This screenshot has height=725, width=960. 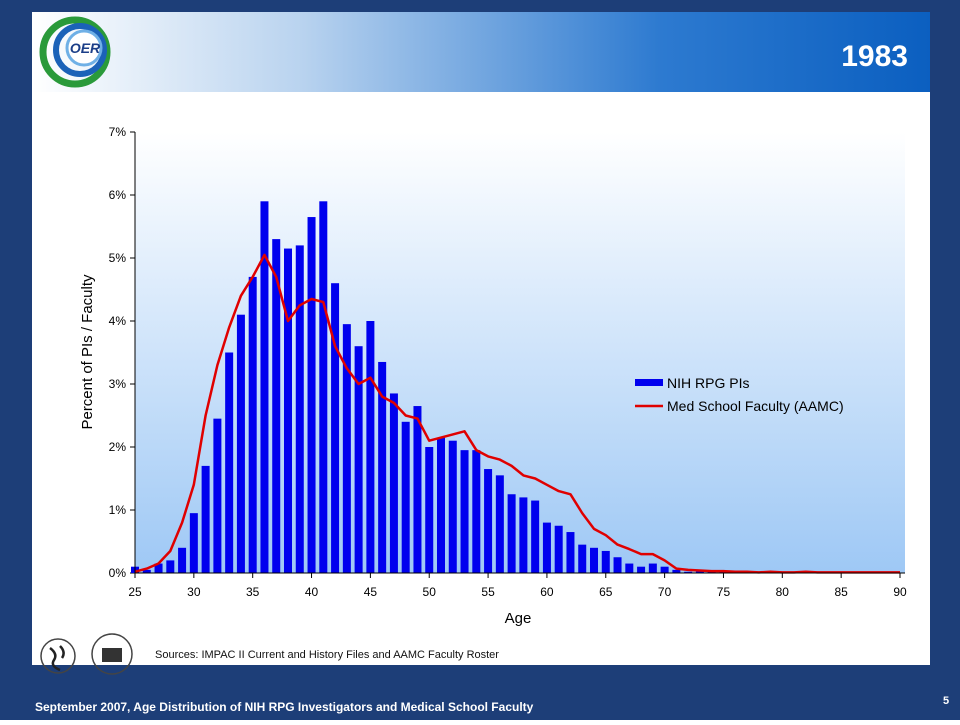 What do you see at coordinates (606, 592) in the screenshot?
I see `x-tick-label: 65` at bounding box center [606, 592].